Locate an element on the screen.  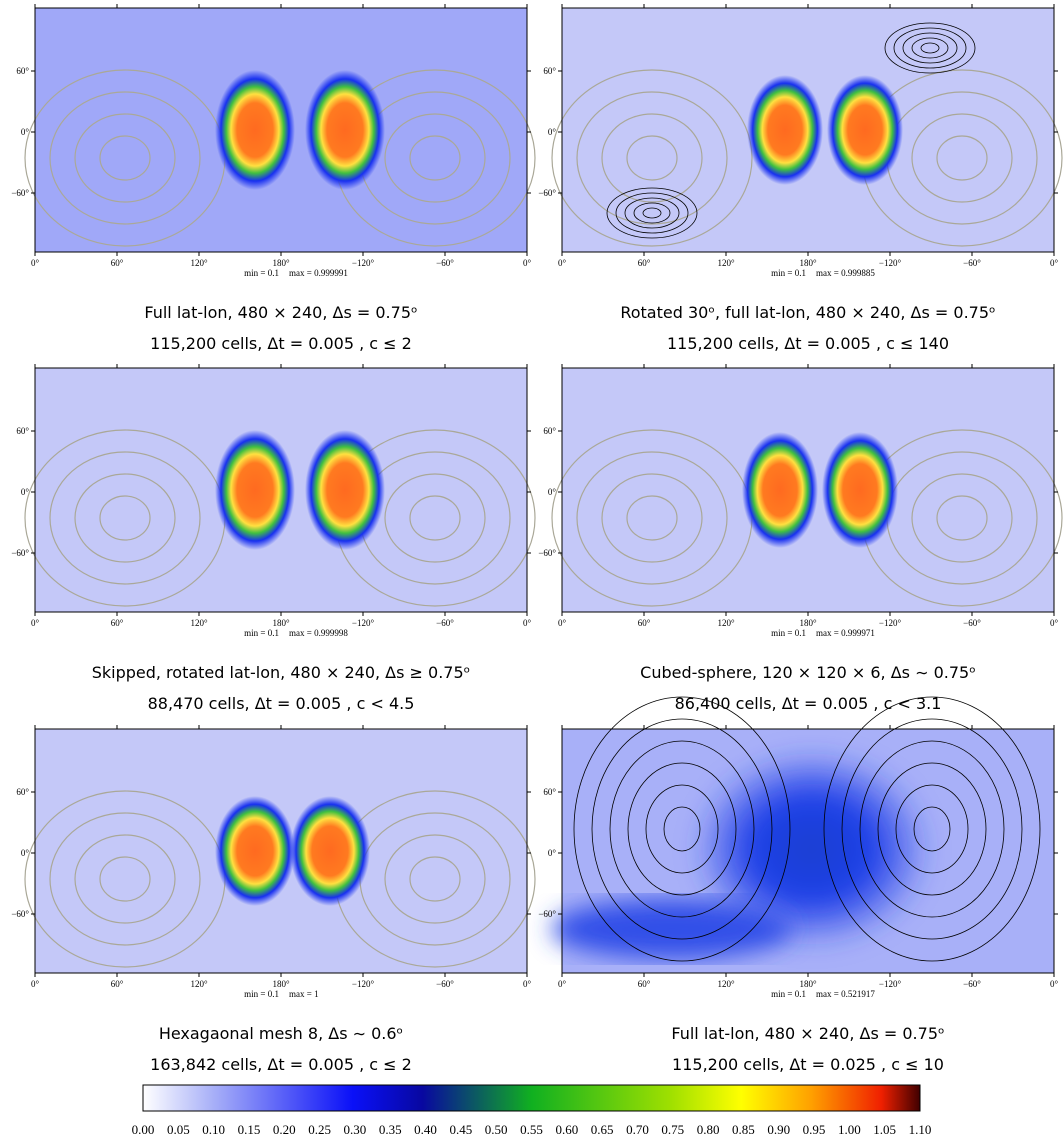
colorbar-label: 0.85 is located at coordinates (743, 1129).